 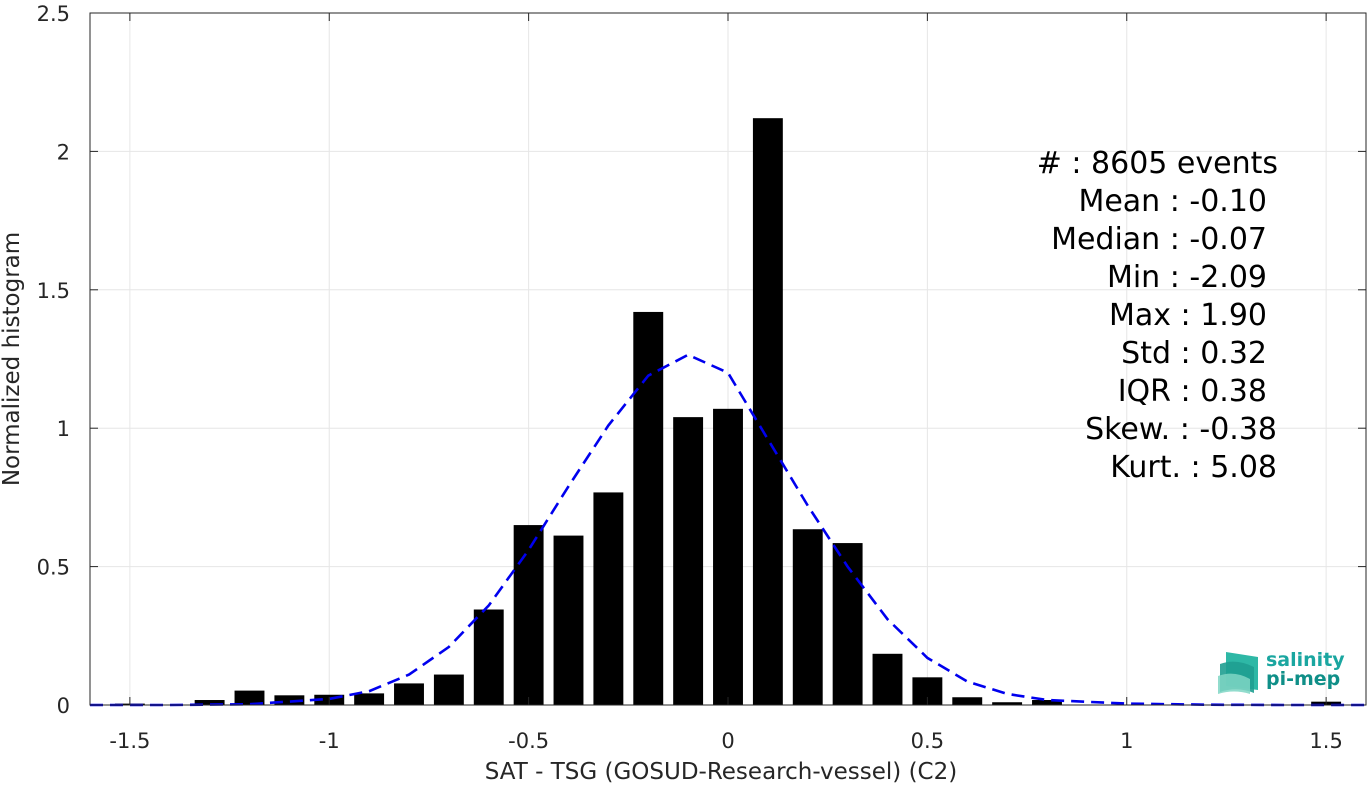 What do you see at coordinates (53, 14) in the screenshot?
I see `y-tick-label: 2.5` at bounding box center [53, 14].